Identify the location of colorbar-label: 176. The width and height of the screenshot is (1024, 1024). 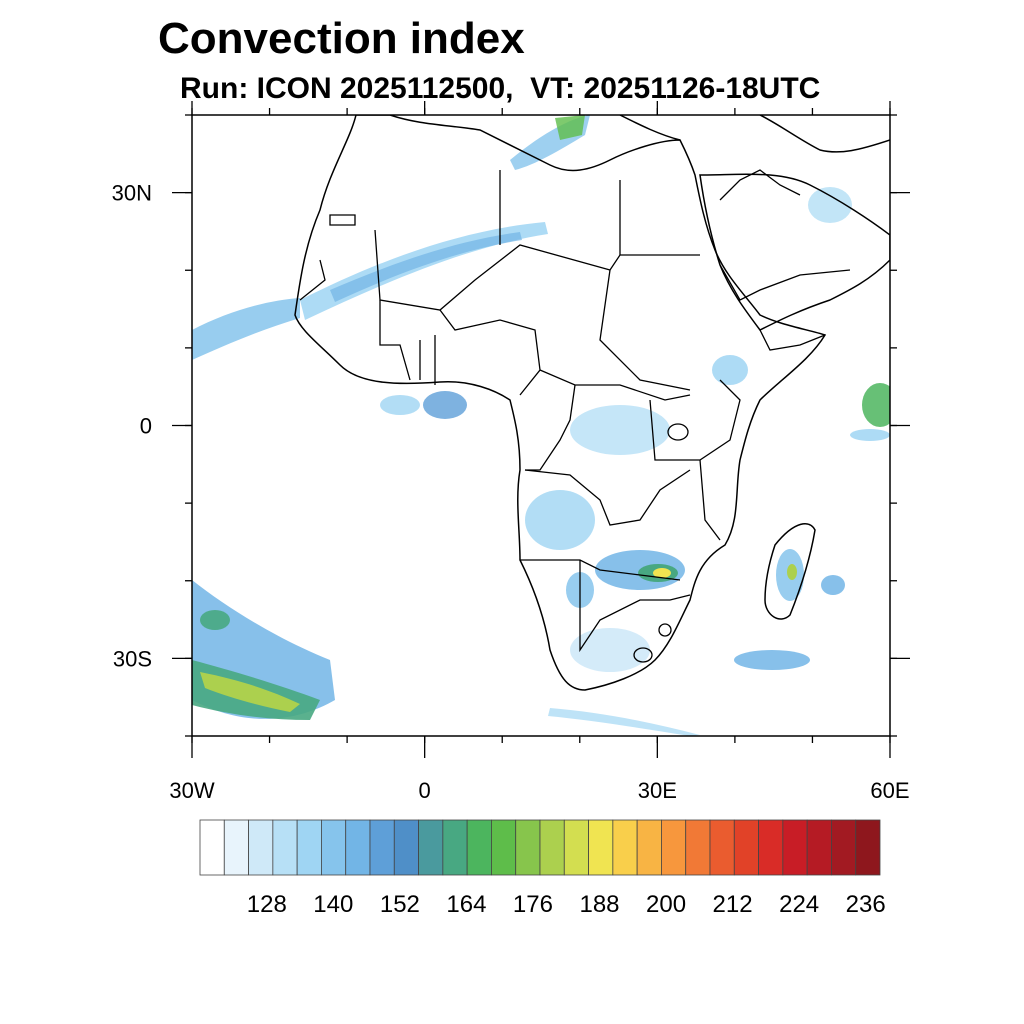
(533, 904).